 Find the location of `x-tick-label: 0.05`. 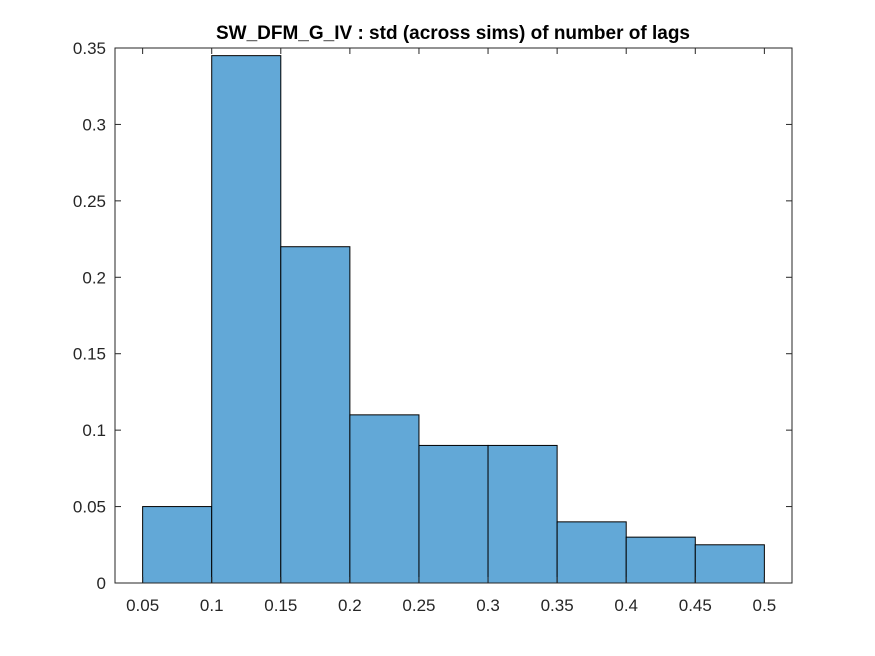

x-tick-label: 0.05 is located at coordinates (142, 605).